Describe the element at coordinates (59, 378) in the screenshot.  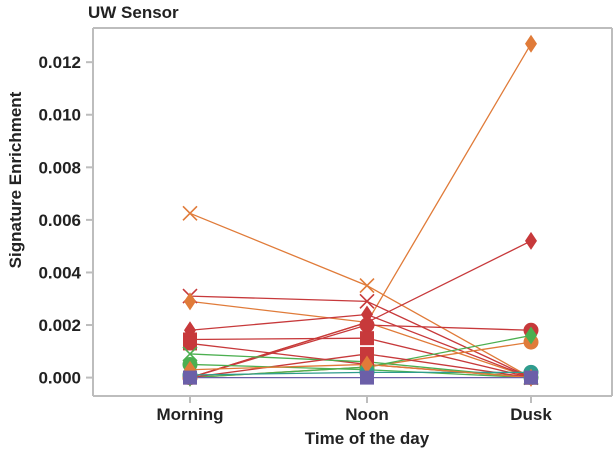
I see `y-tick-label: 0.000` at that location.